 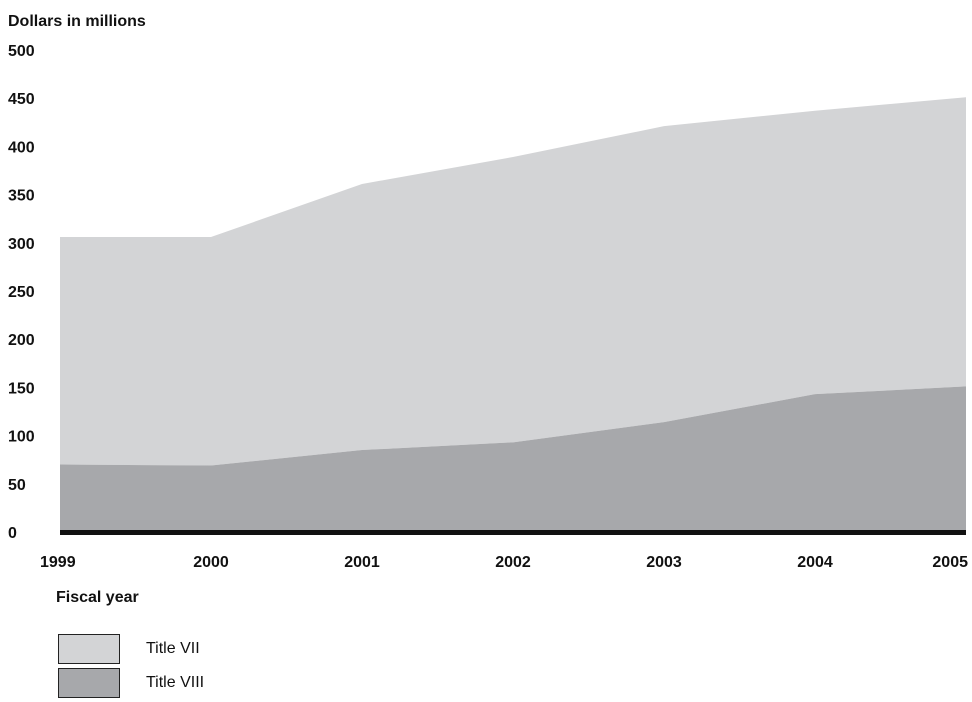 I want to click on y-tick-label: 300, so click(x=21, y=244).